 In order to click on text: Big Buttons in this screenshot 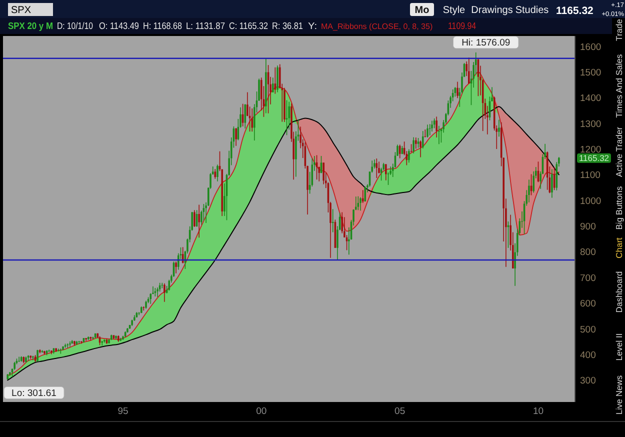, I will do `click(619, 208)`.